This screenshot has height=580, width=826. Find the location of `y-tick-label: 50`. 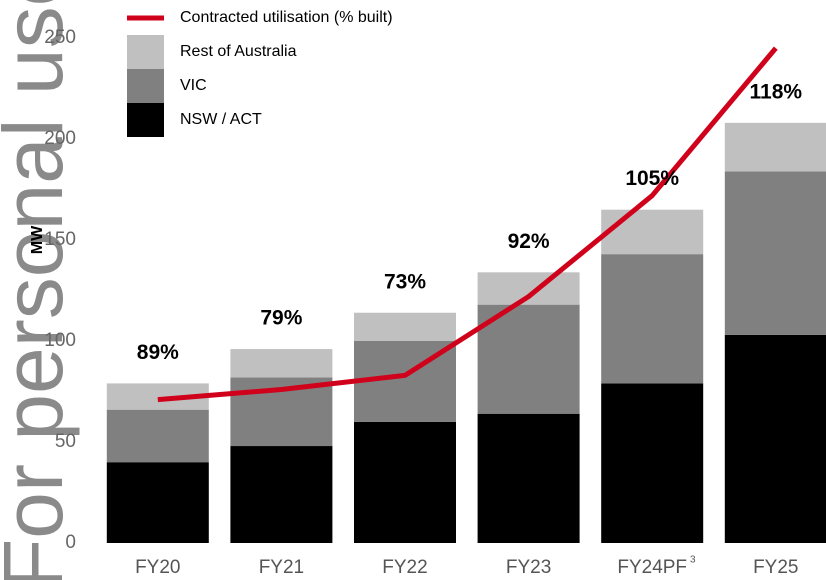

y-tick-label: 50 is located at coordinates (65, 441).